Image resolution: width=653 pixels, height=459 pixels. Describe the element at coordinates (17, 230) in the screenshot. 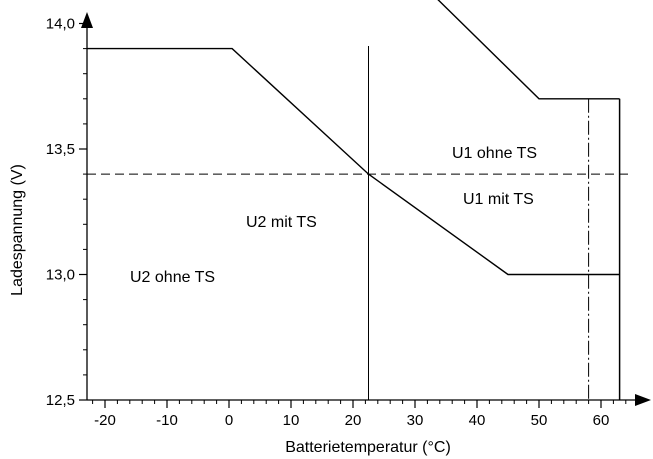

I see `y-axis-title: Ladespannung (V)` at that location.